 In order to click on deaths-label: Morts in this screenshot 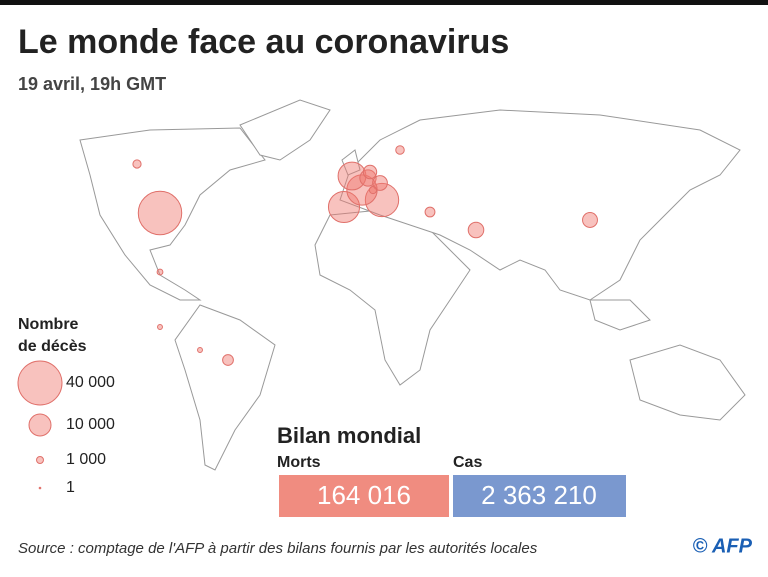, I will do `click(299, 462)`.